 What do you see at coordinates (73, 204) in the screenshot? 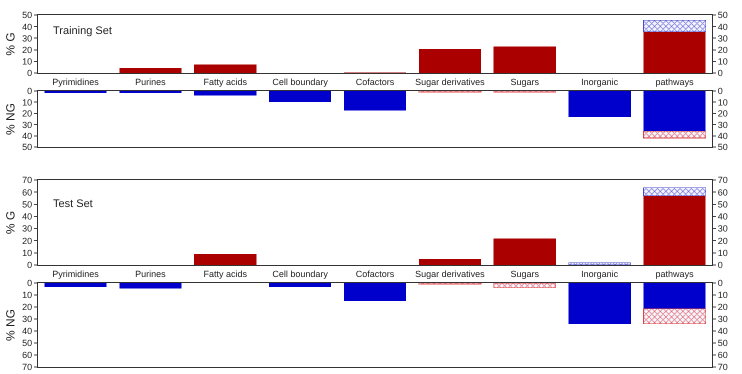
I see `annotation: Test Set` at bounding box center [73, 204].